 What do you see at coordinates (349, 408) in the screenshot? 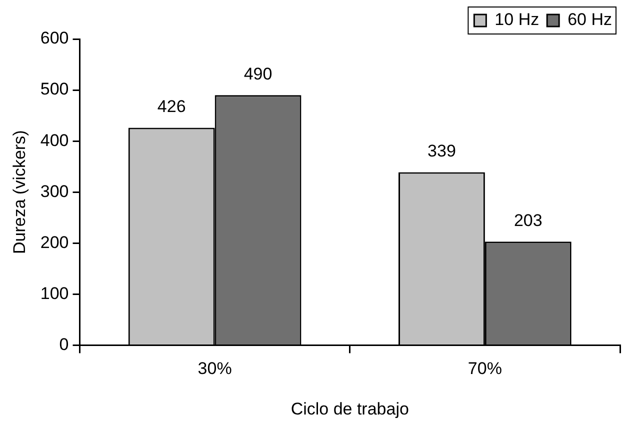
I see `x-axis-title: Ciclo de trabajo` at bounding box center [349, 408].